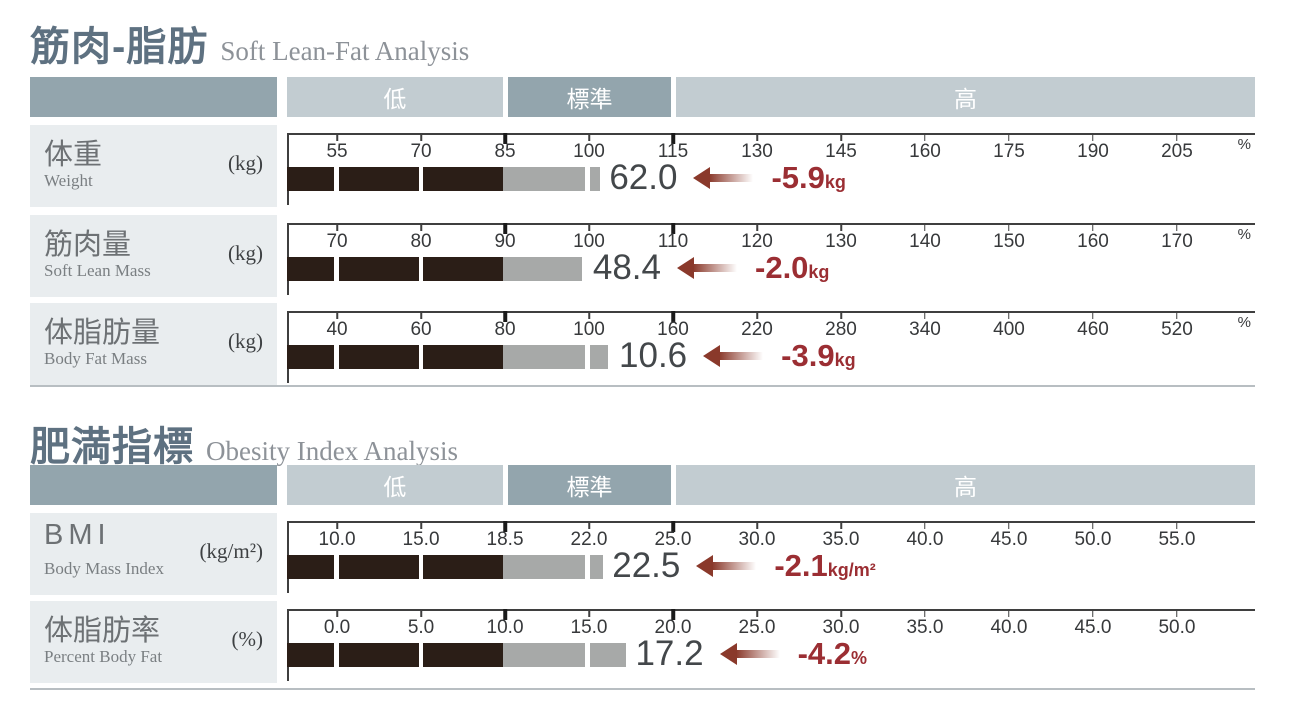 This screenshot has height=710, width=1291. What do you see at coordinates (102, 631) in the screenshot?
I see `pbf-label-kanji: 体脂肪率` at bounding box center [102, 631].